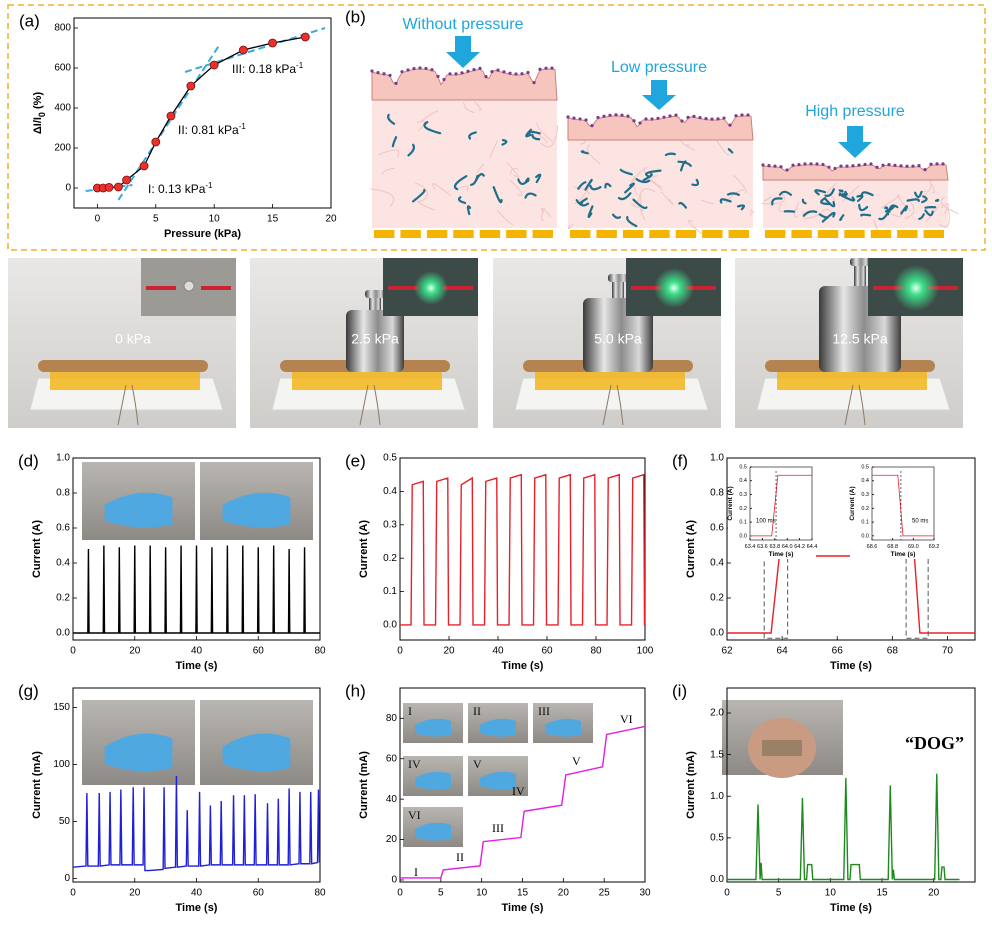 The width and height of the screenshot is (992, 933). I want to click on panel-label: (e), so click(355, 460).